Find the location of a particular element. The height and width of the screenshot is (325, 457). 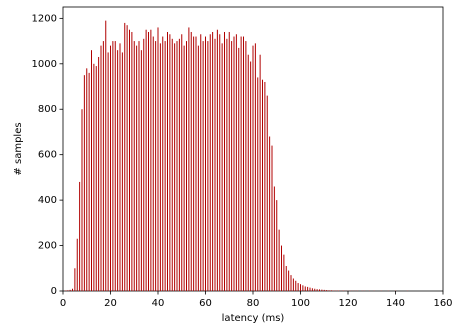

y-tick-label: 1200 is located at coordinates (44, 18).